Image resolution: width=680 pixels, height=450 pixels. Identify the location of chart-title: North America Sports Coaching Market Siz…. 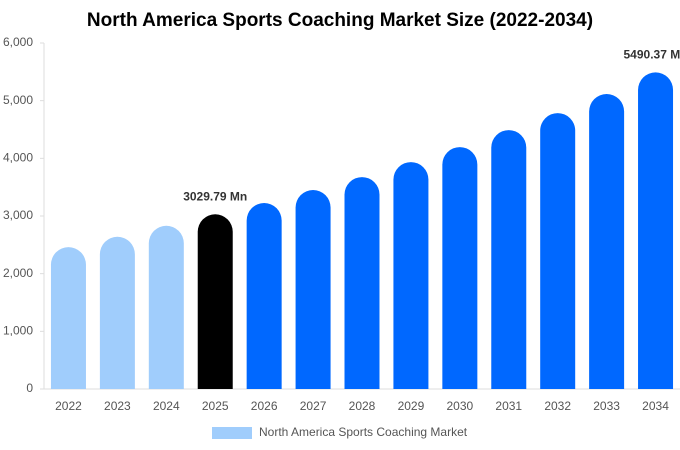
(340, 20).